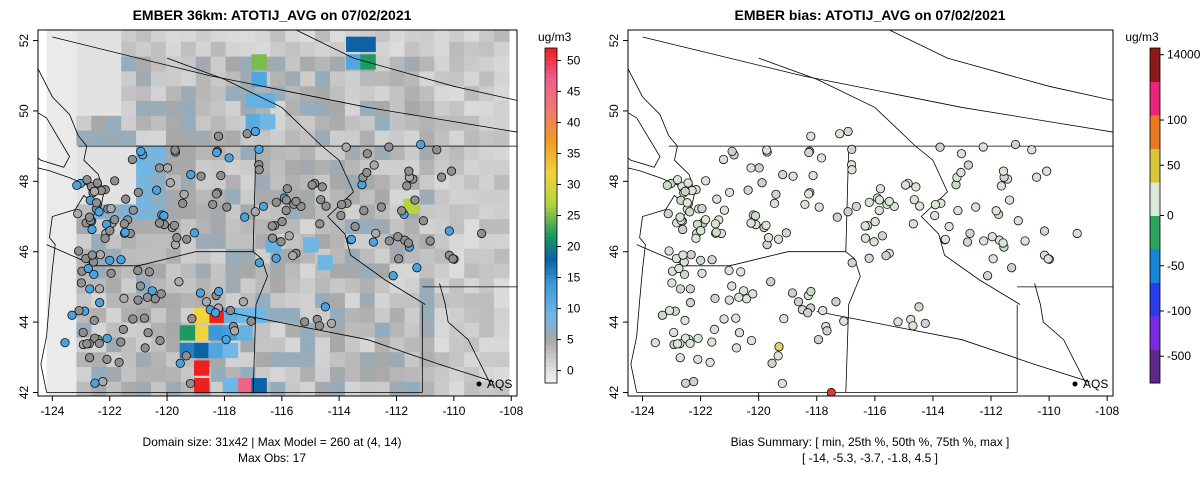  I want to click on x-tick-label: -124, so click(52, 411).